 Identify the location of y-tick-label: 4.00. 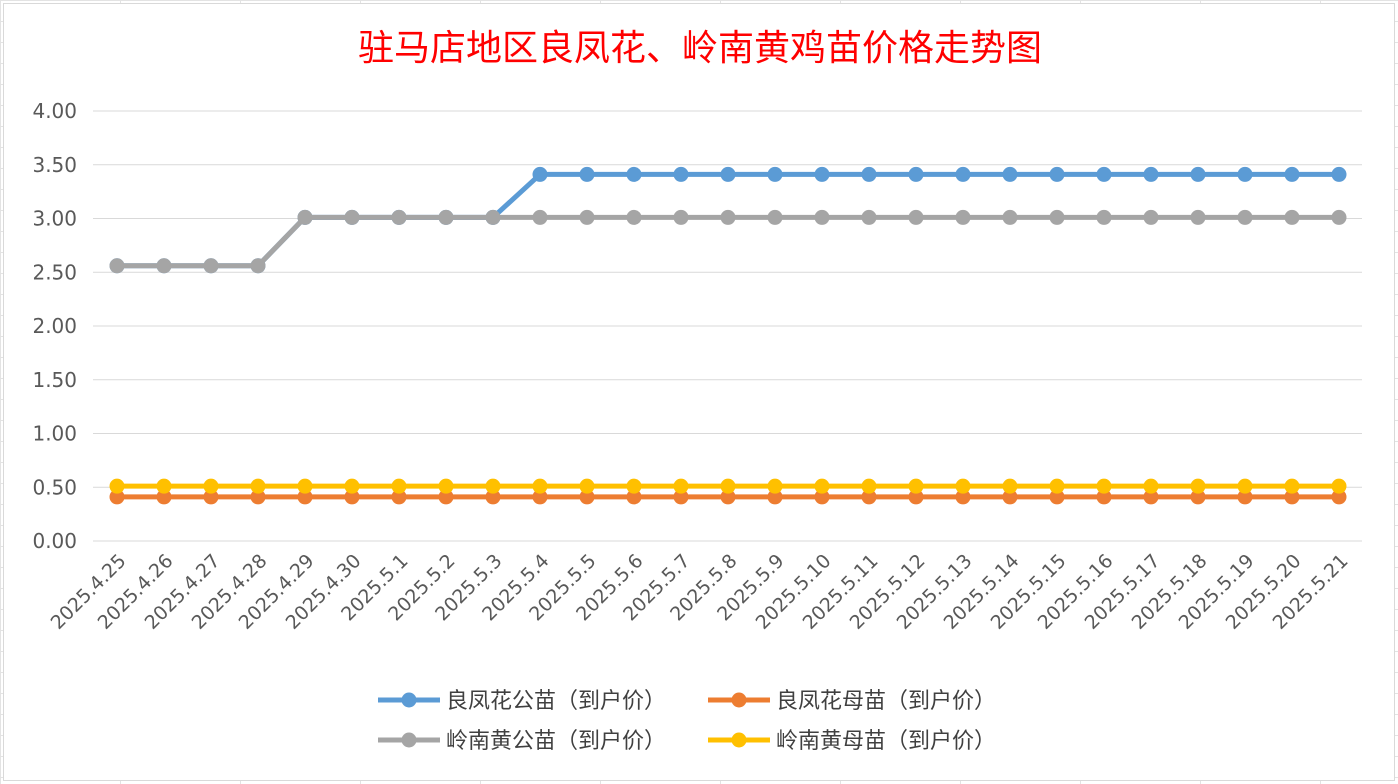
(54, 111).